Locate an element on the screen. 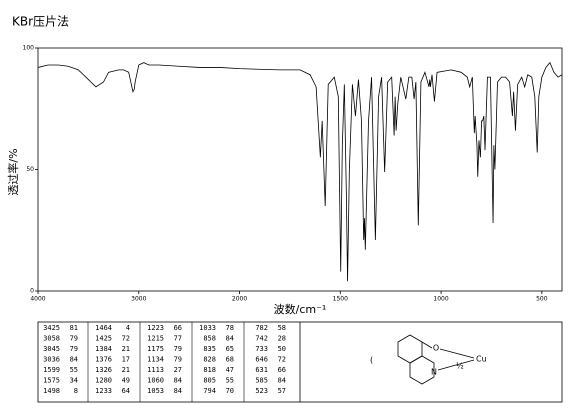  peak-wavenumber: 1053 is located at coordinates (155, 391).